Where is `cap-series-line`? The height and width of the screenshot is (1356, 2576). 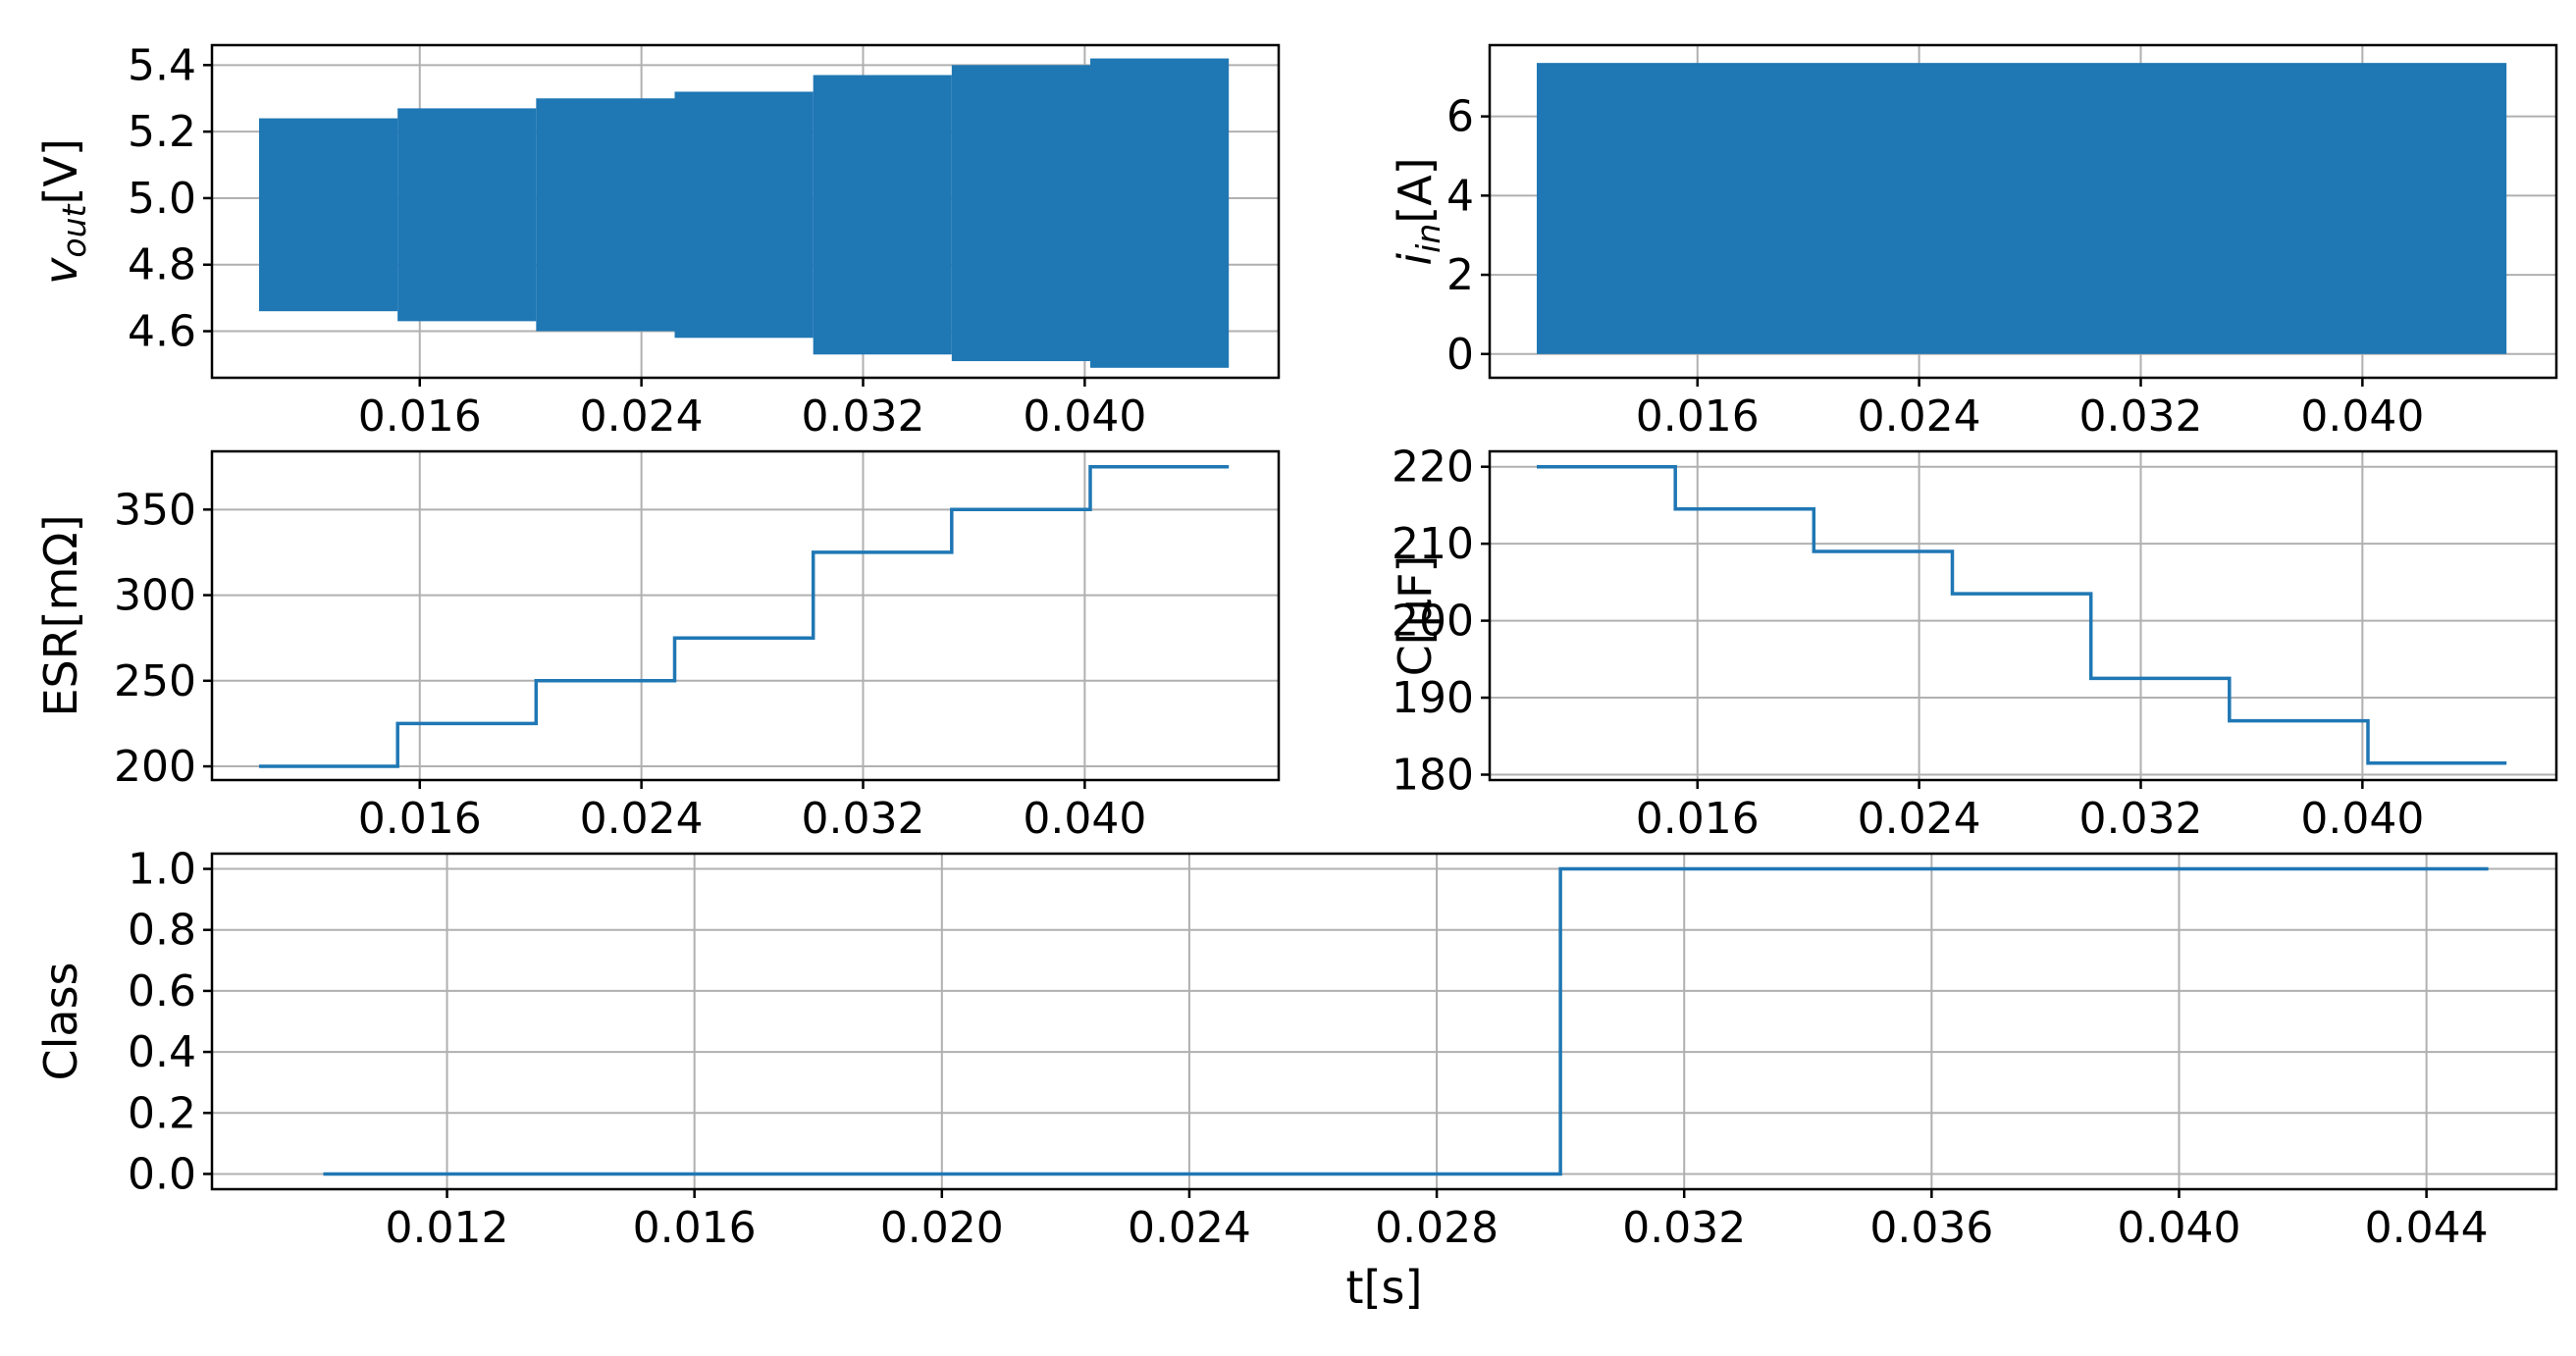
cap-series-line is located at coordinates (2022, 614).